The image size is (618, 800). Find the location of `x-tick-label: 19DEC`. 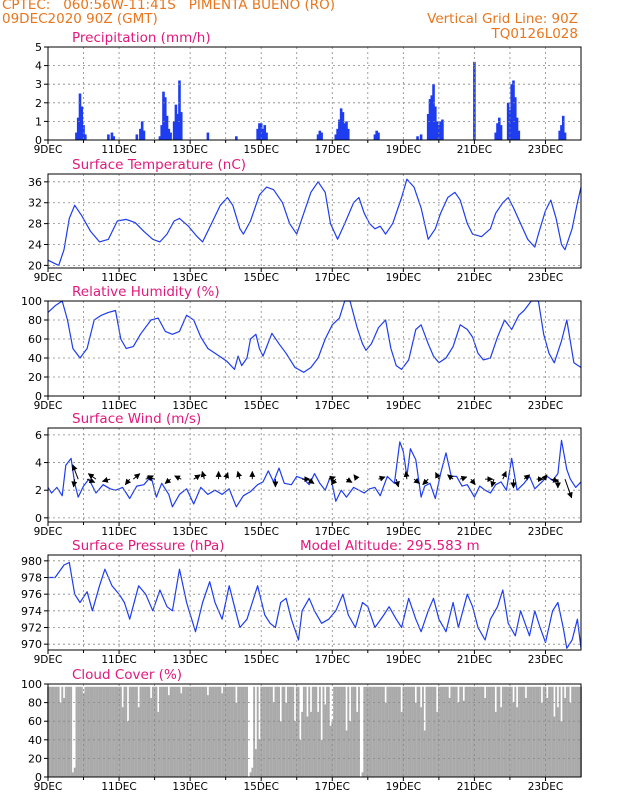

x-tick-label: 19DEC is located at coordinates (403, 532).